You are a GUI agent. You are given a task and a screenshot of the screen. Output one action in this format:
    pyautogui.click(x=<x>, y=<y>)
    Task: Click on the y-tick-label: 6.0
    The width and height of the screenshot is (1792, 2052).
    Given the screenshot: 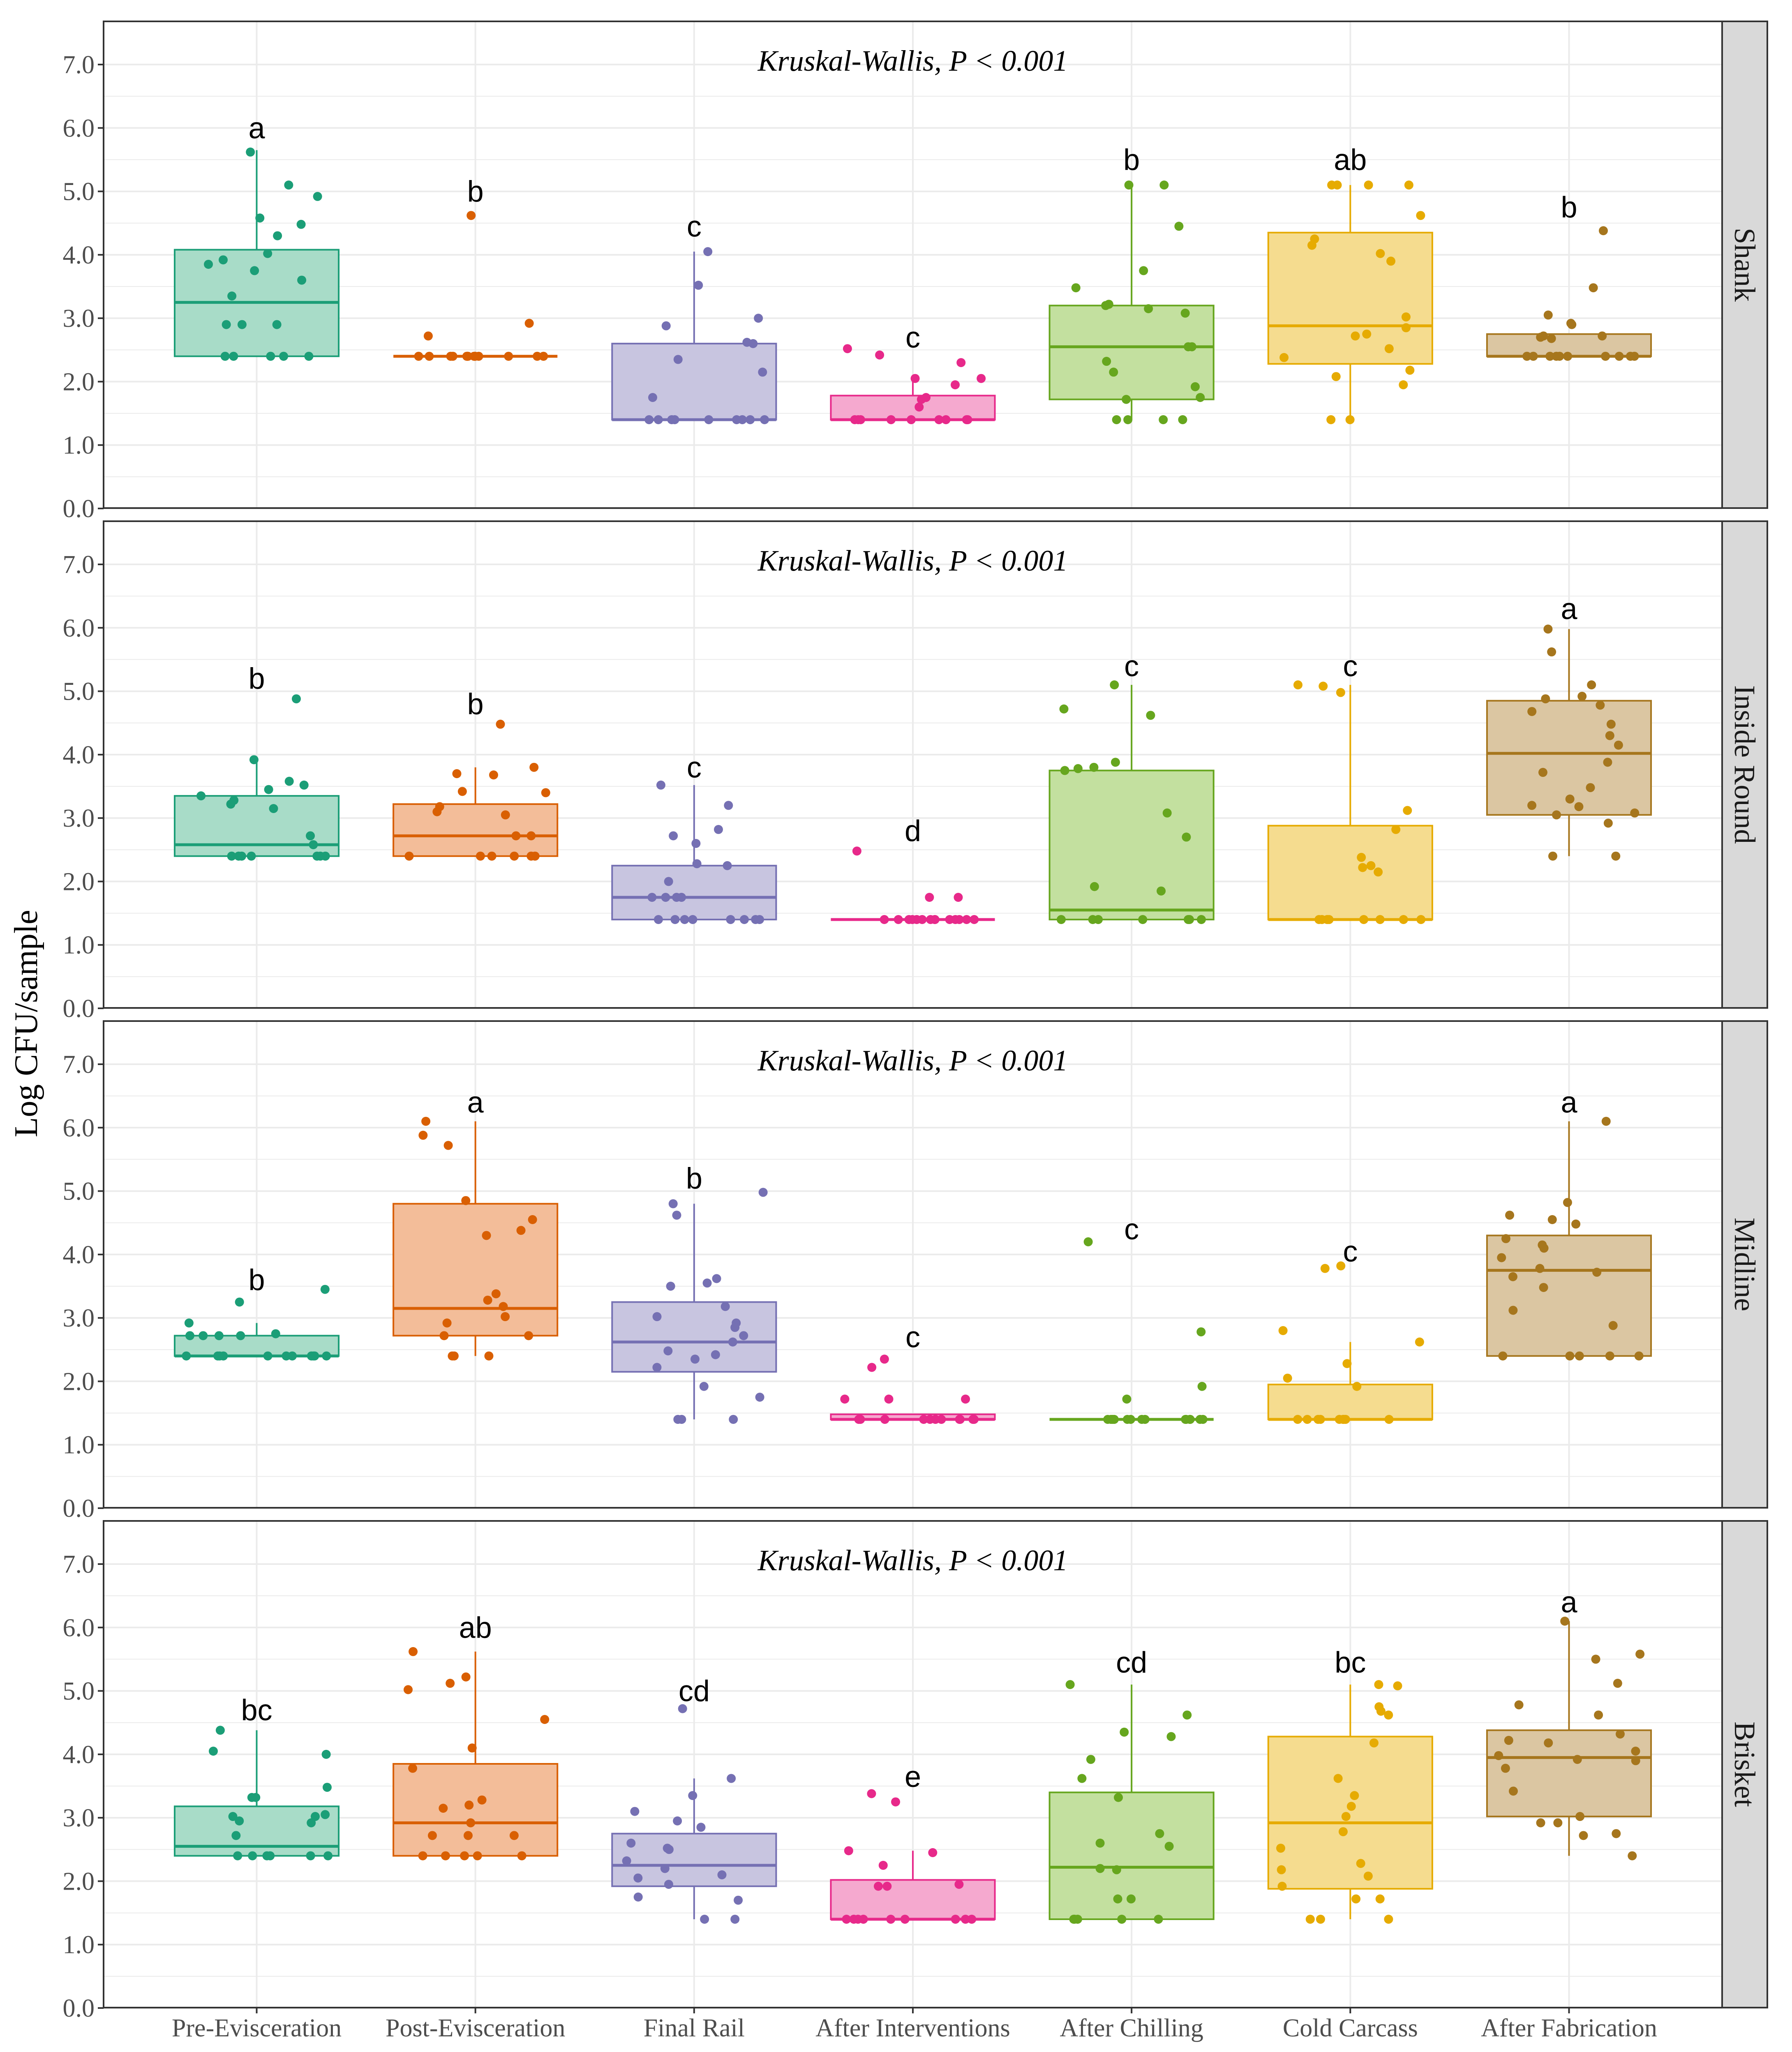 What is the action you would take?
    pyautogui.click(x=79, y=628)
    